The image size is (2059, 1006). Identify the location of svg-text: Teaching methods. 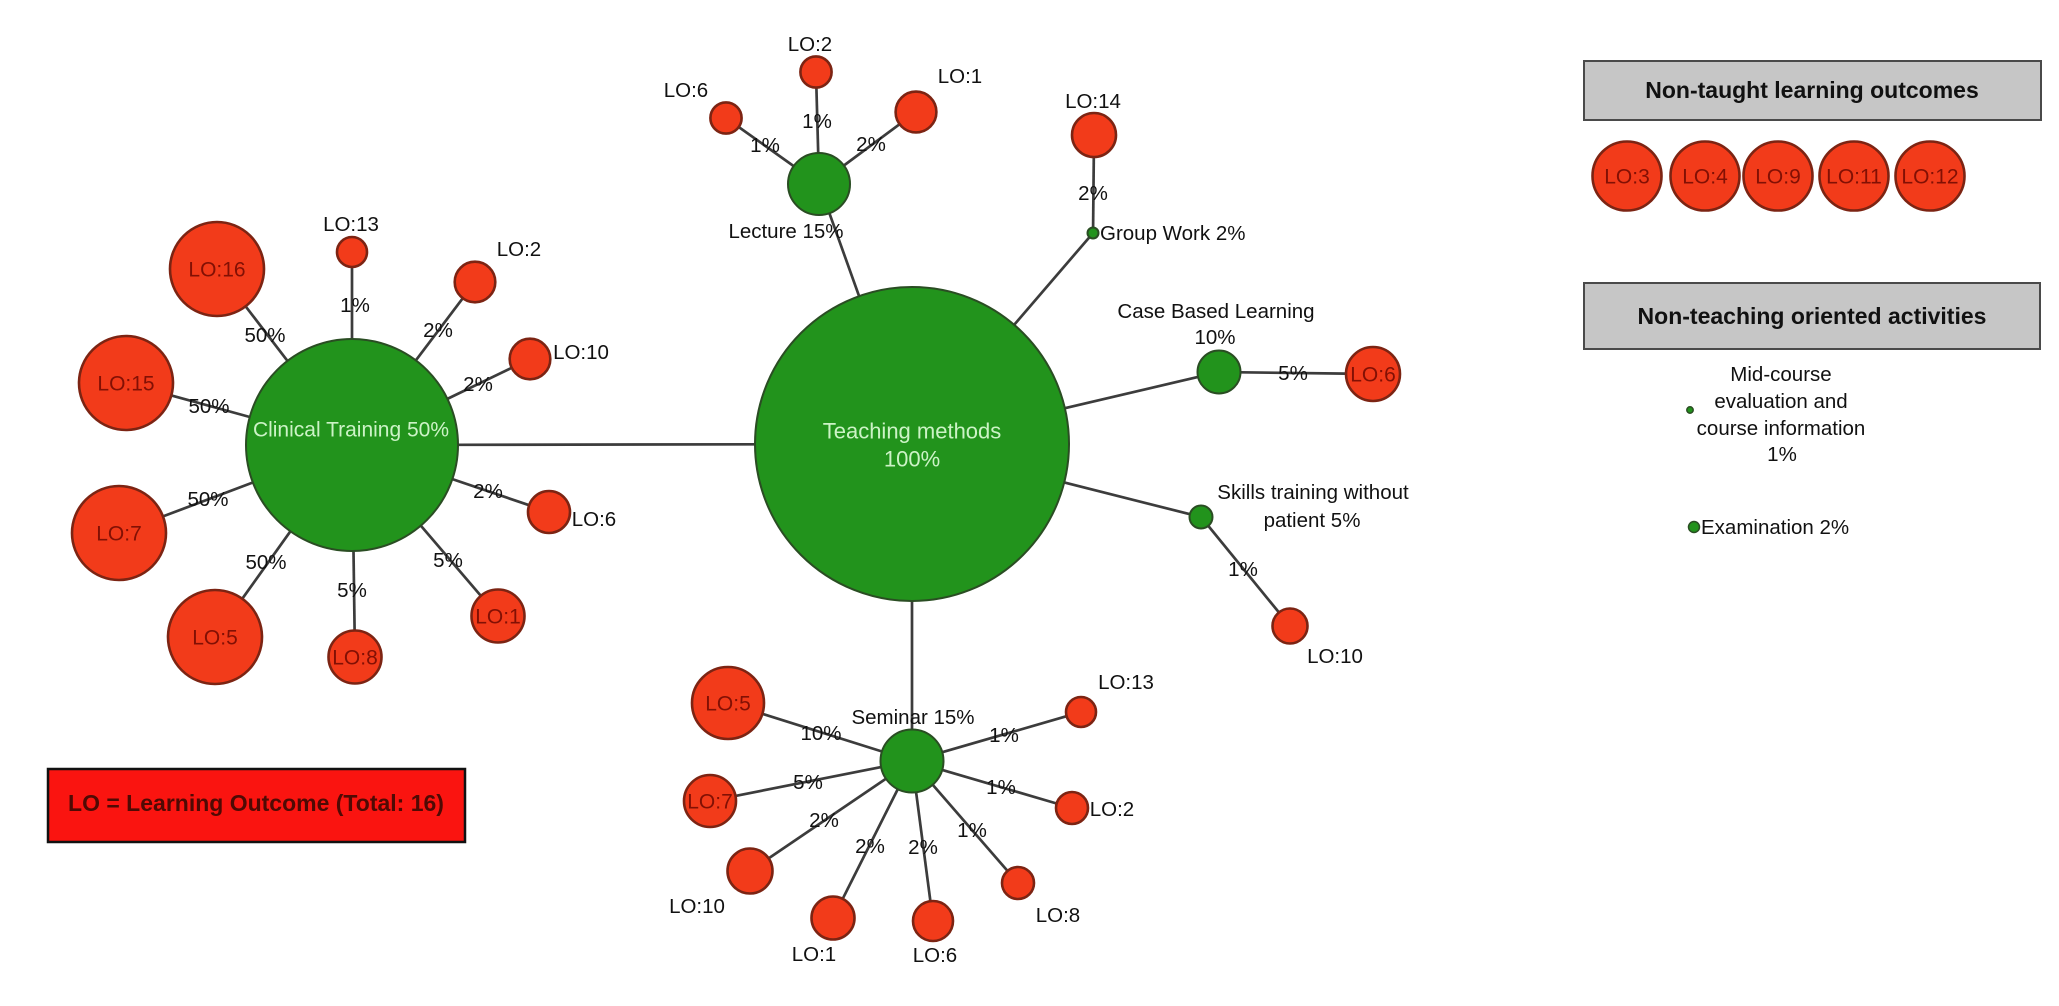
(912, 431).